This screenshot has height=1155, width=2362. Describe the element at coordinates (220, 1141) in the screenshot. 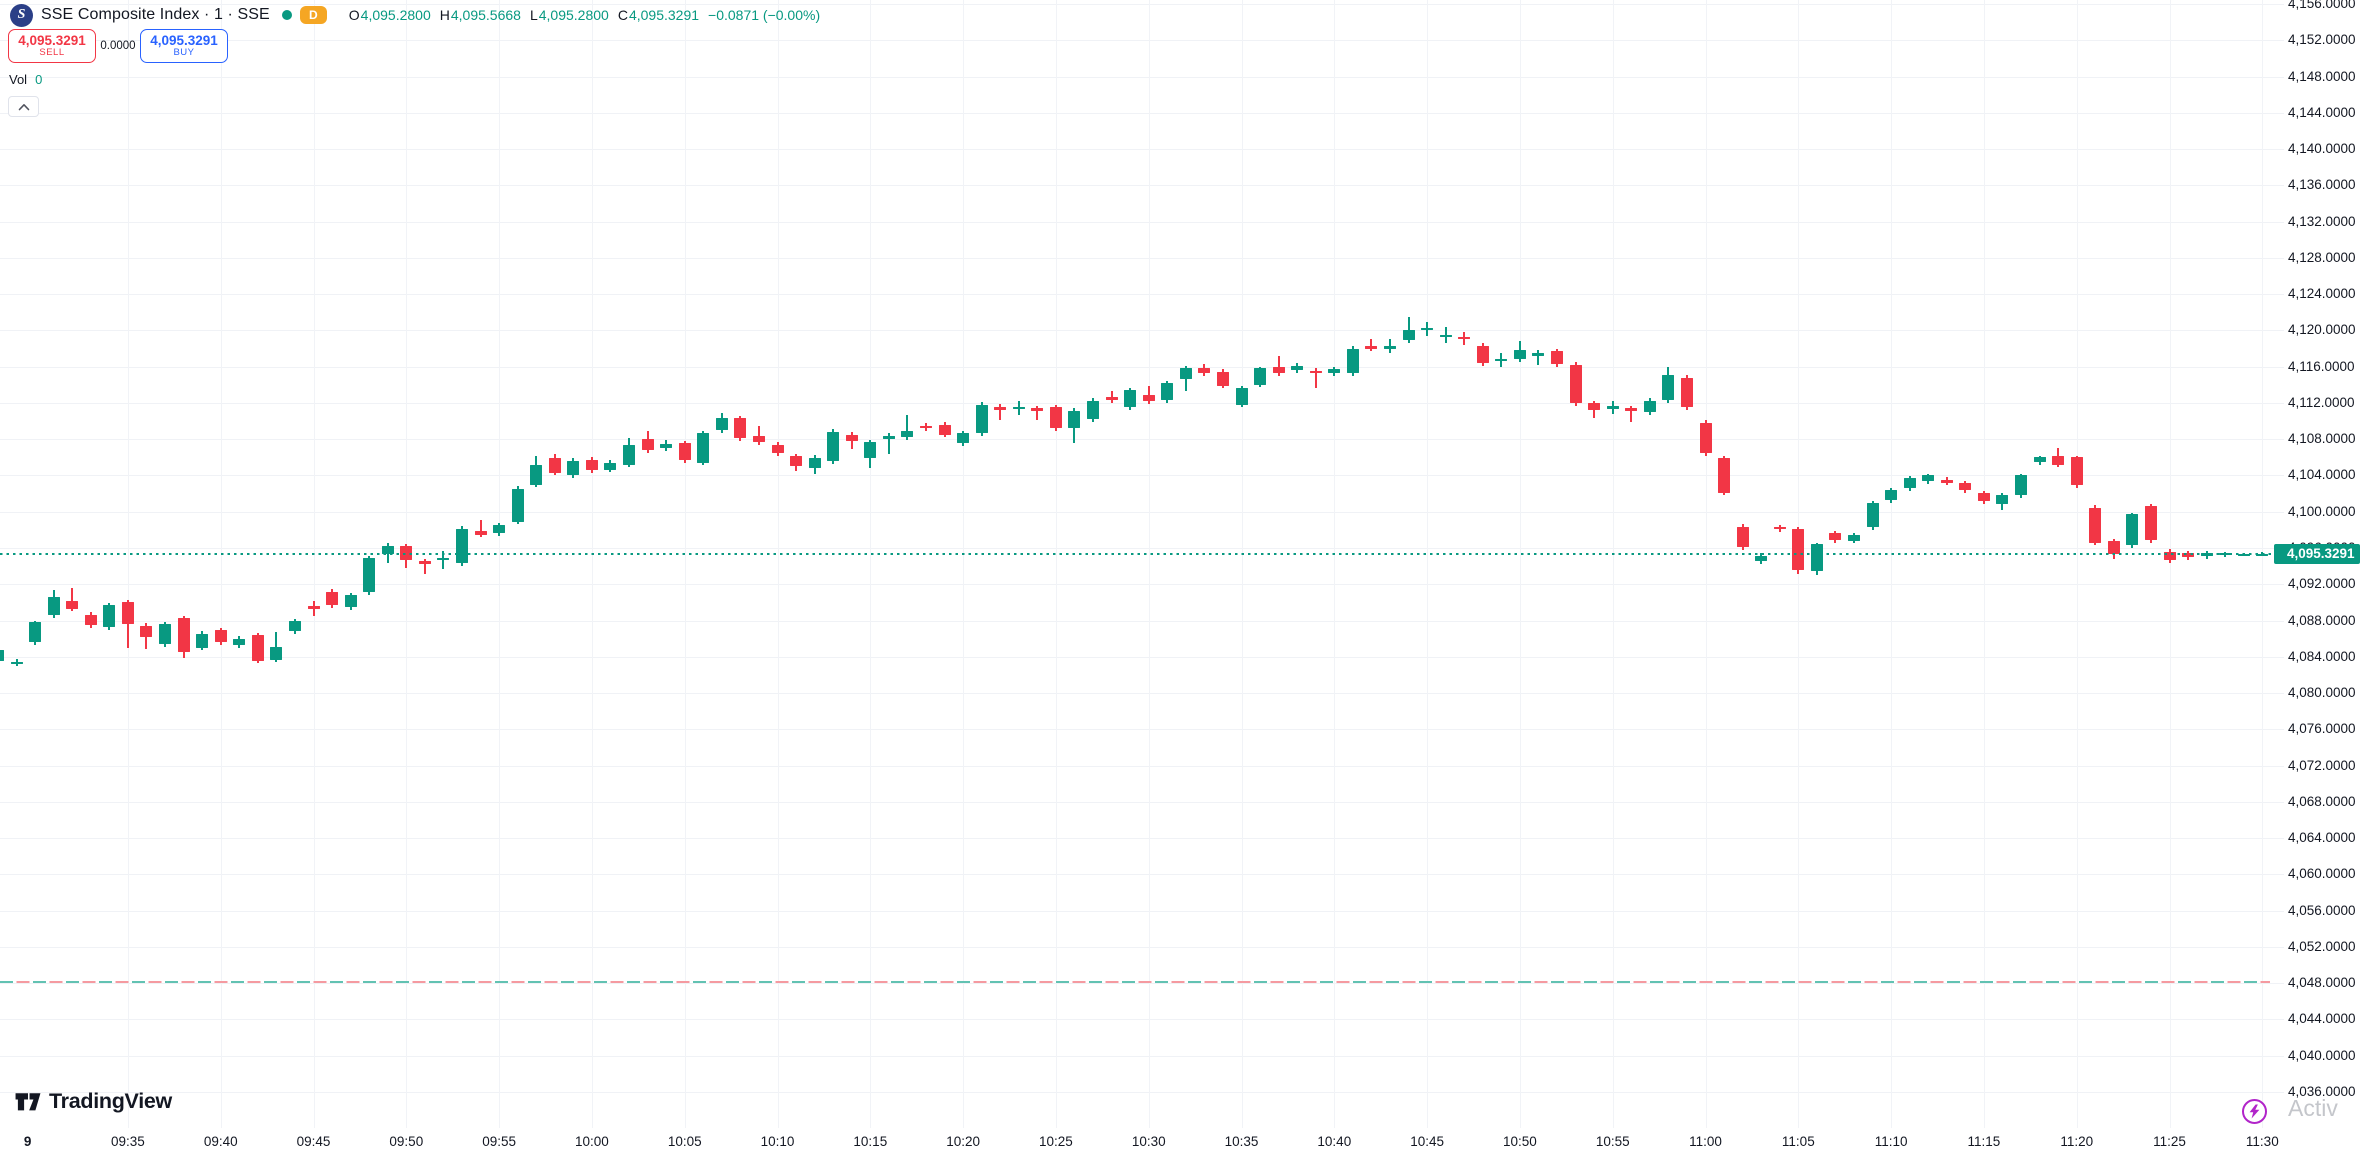

I see `time-tick-label: 09:40` at that location.